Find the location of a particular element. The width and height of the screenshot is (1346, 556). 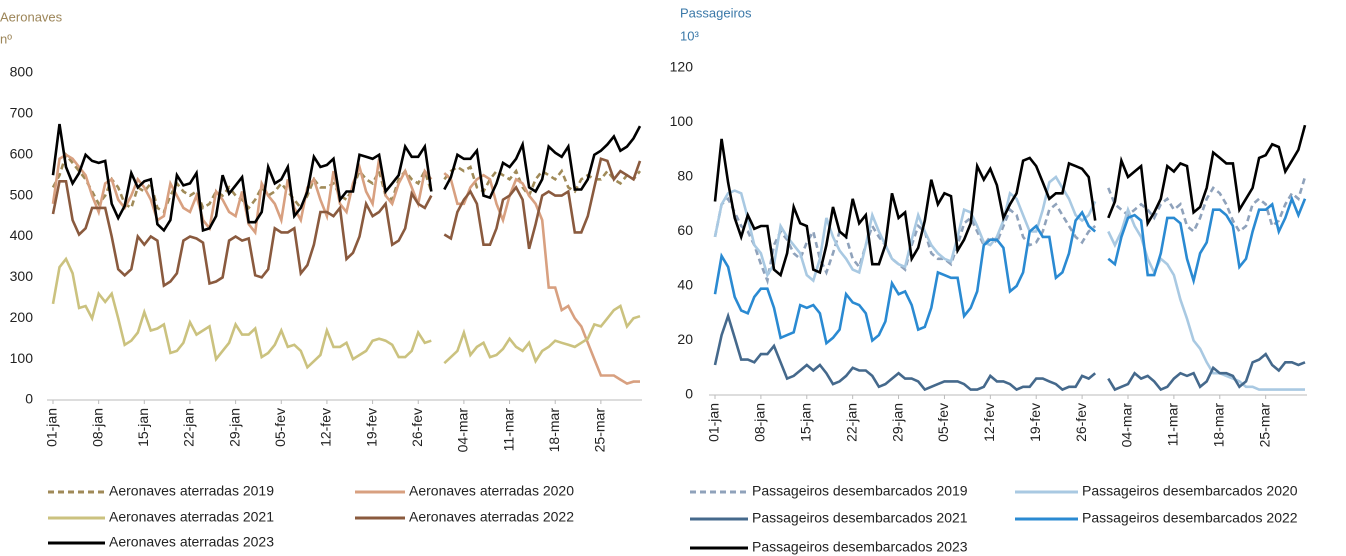

legend-label: Passageiros desembarcados 2020 is located at coordinates (1190, 491).